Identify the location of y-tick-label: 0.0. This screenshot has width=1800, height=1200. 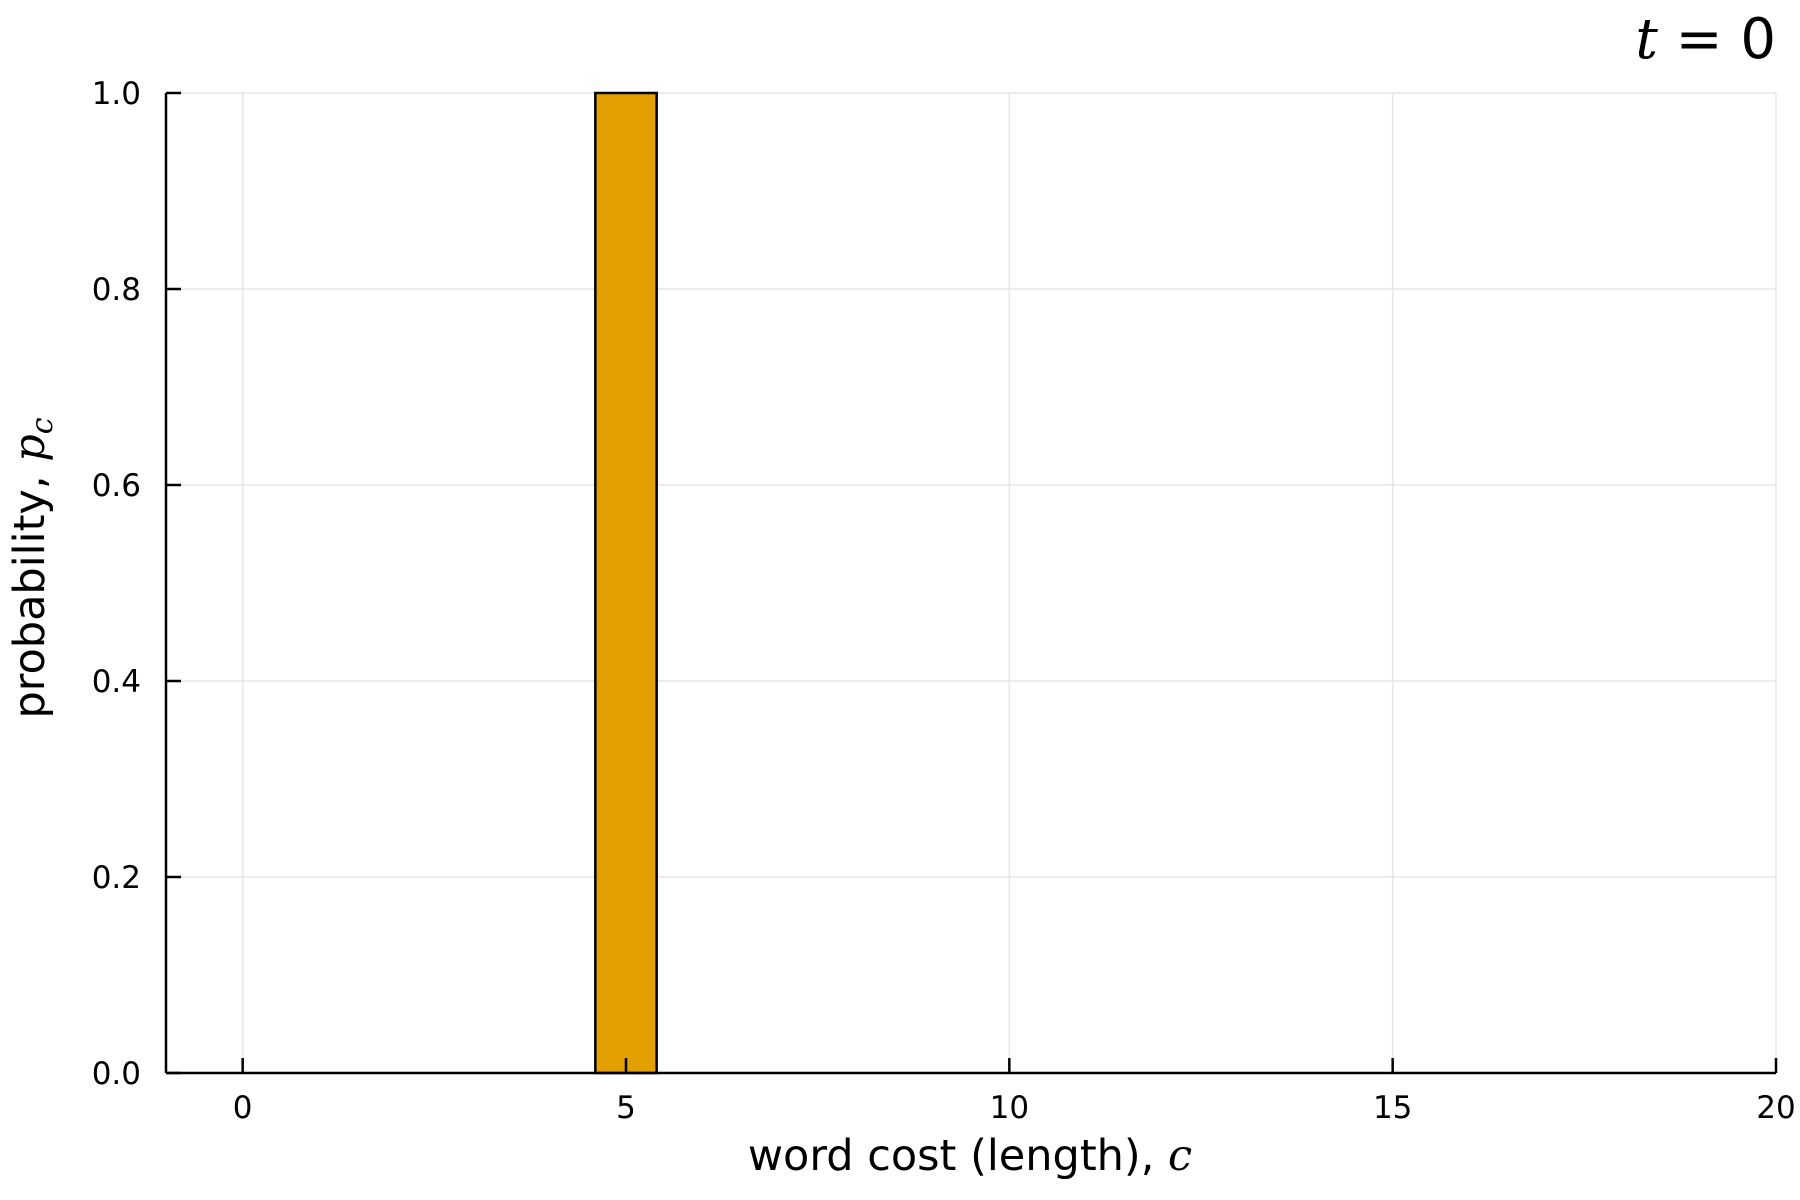
(116, 1074).